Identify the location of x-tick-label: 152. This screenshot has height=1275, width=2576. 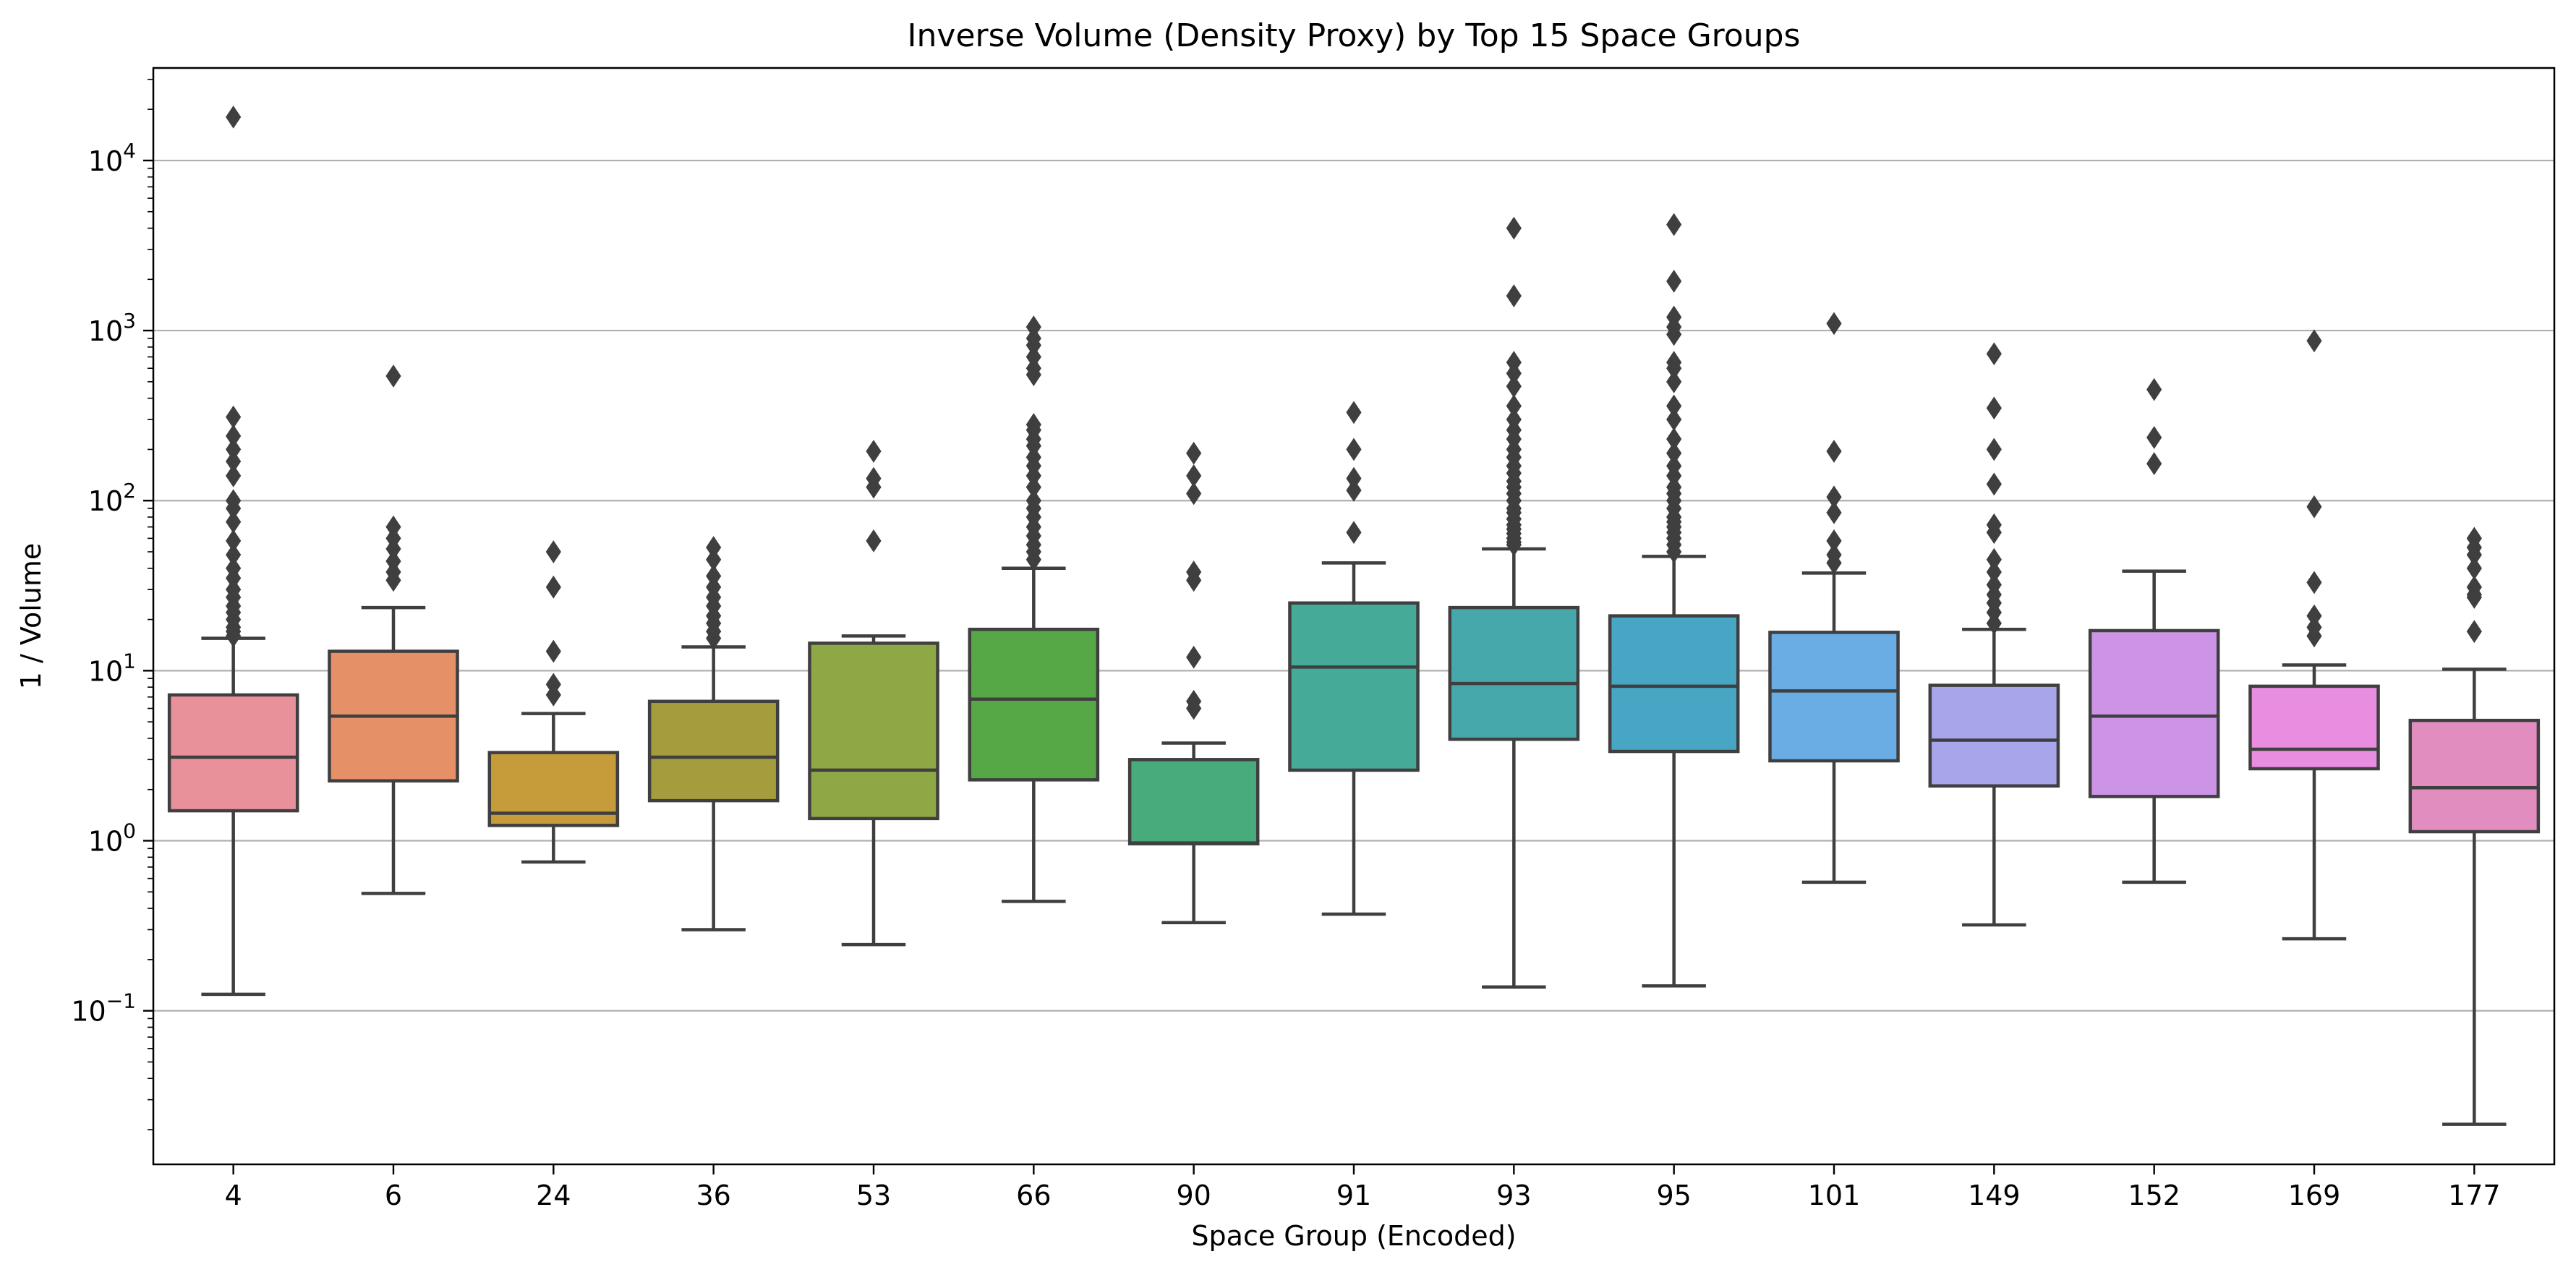
(2154, 1196).